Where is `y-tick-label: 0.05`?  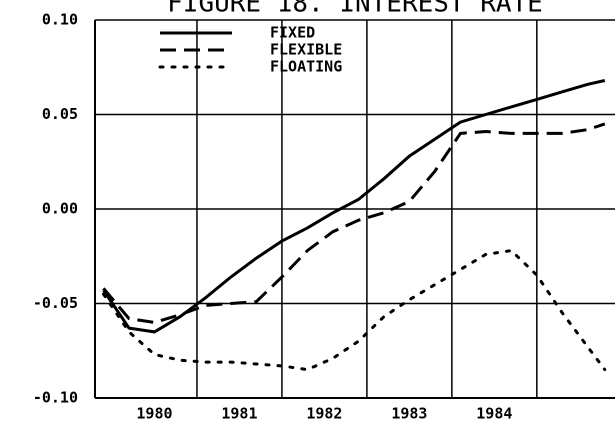
y-tick-label: 0.05 is located at coordinates (60, 114).